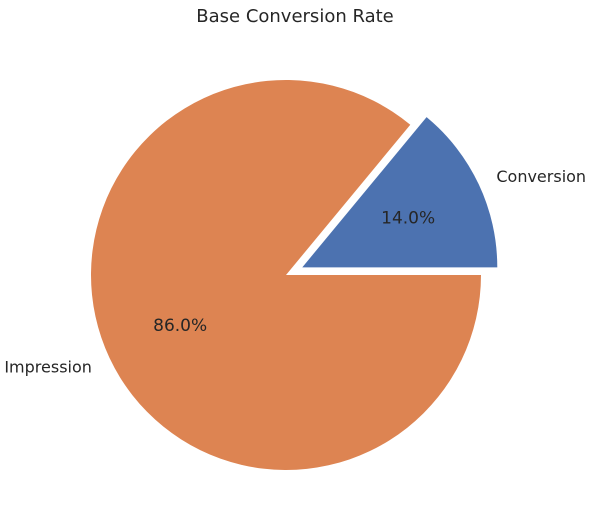  I want to click on pie-slice-conversion, so click(400, 192).